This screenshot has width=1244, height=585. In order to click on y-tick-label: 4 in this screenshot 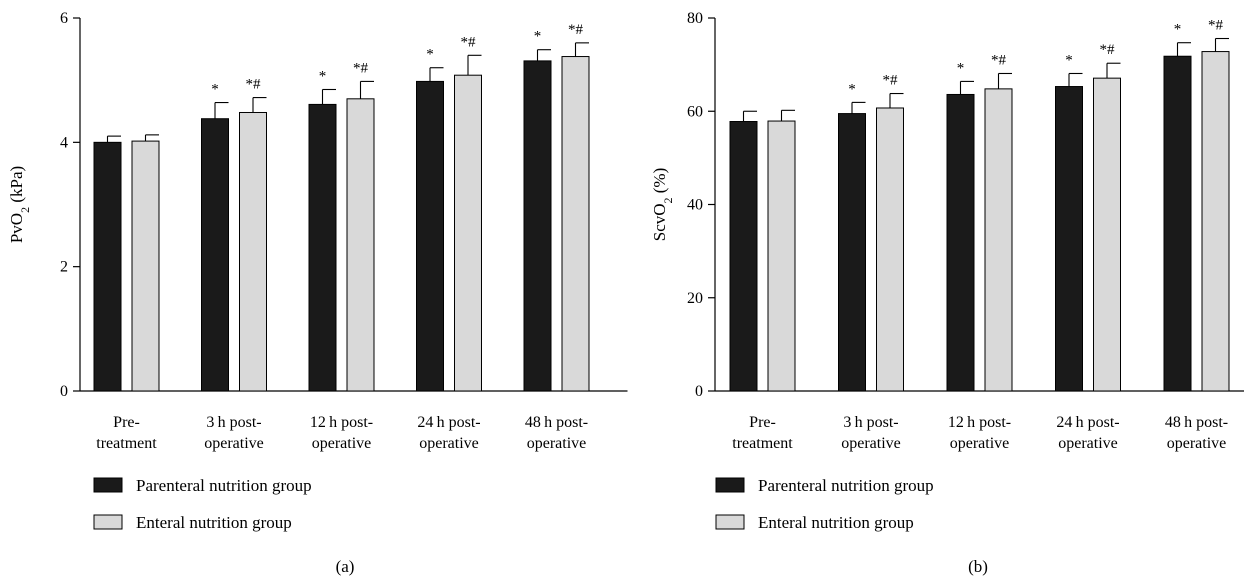, I will do `click(64, 142)`.